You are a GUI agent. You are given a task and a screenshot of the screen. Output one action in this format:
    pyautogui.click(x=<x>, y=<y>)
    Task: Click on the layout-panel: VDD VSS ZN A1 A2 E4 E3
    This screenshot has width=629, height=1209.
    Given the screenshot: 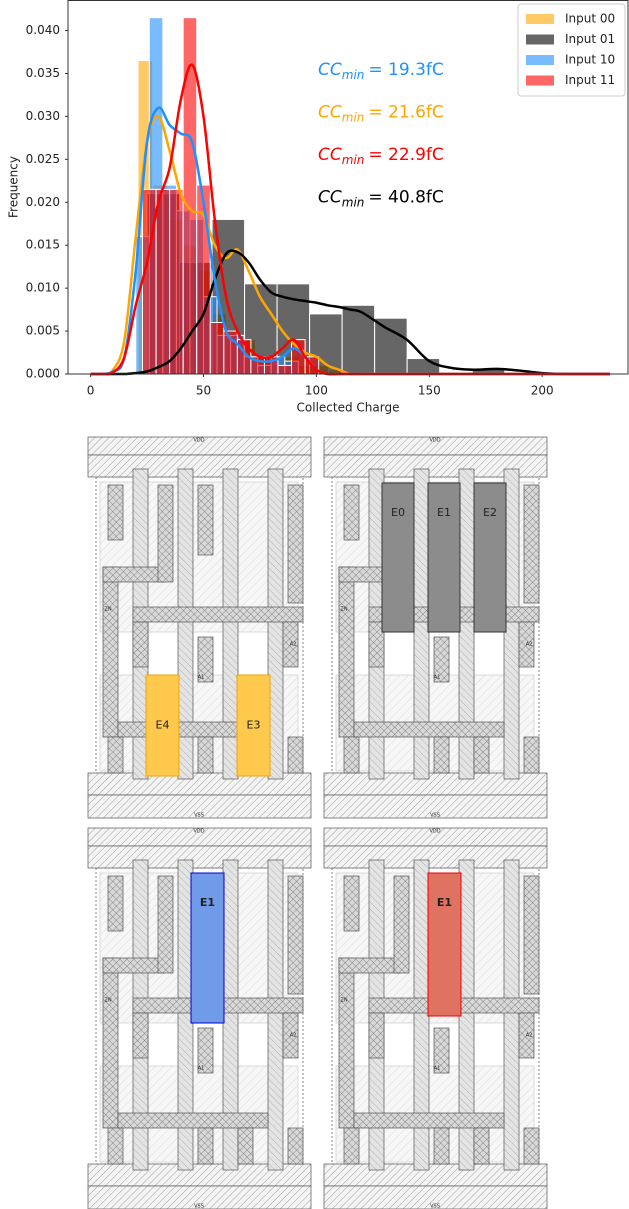 What is the action you would take?
    pyautogui.click(x=199, y=627)
    